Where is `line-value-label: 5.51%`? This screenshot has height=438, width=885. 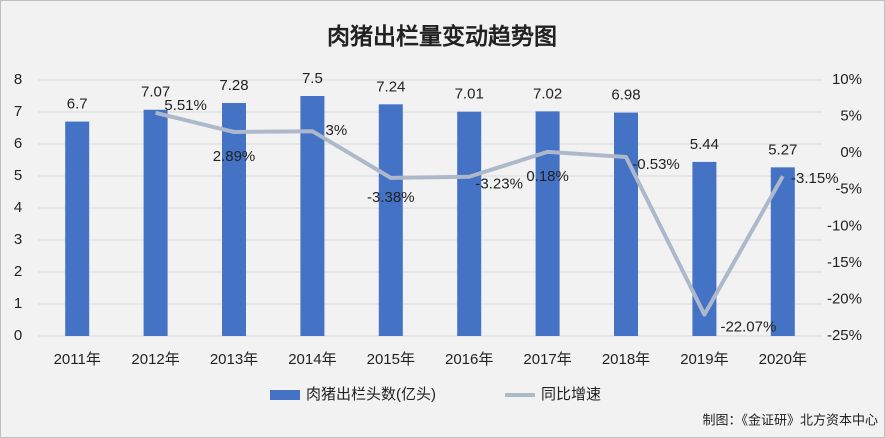
line-value-label: 5.51% is located at coordinates (185, 105).